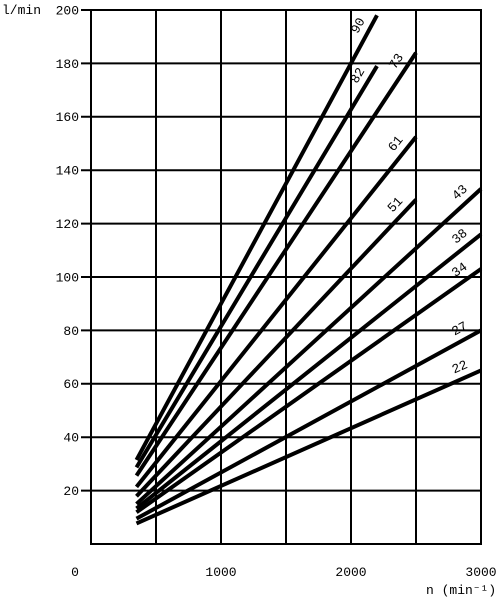 The image size is (499, 600). What do you see at coordinates (461, 590) in the screenshot?
I see `x-axis-label: n (min⁻¹)` at bounding box center [461, 590].